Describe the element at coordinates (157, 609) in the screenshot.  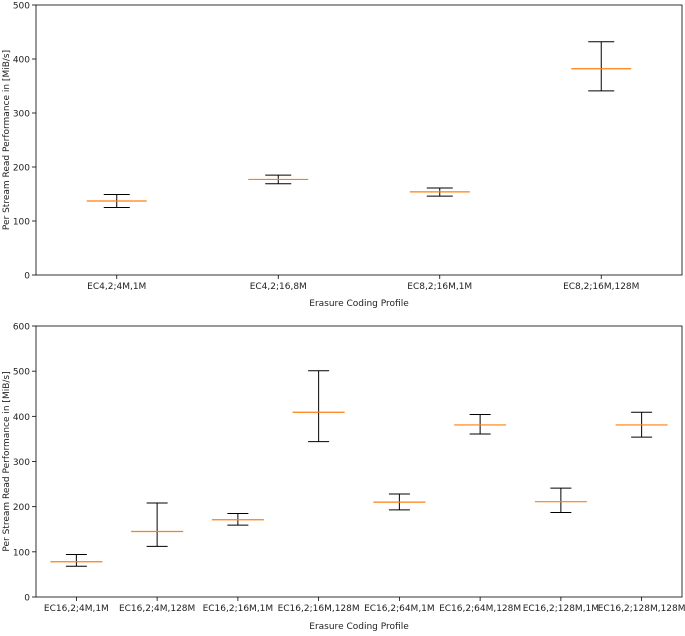
I see `x-tick-label: EC16,2;4M,128M` at that location.